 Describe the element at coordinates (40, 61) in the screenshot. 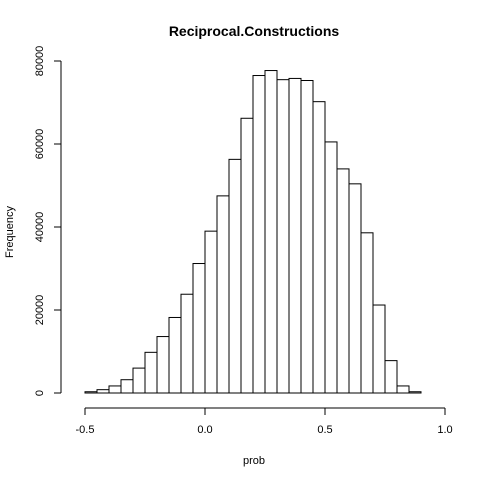

I see `y-tick-label: 80000` at that location.